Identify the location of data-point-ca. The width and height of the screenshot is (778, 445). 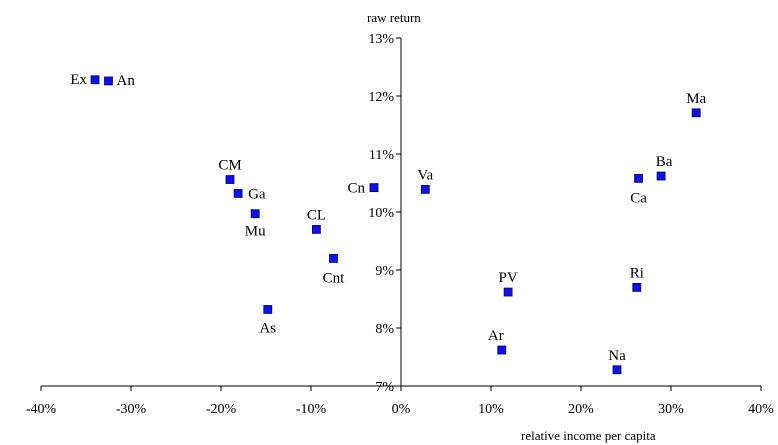
(638, 178).